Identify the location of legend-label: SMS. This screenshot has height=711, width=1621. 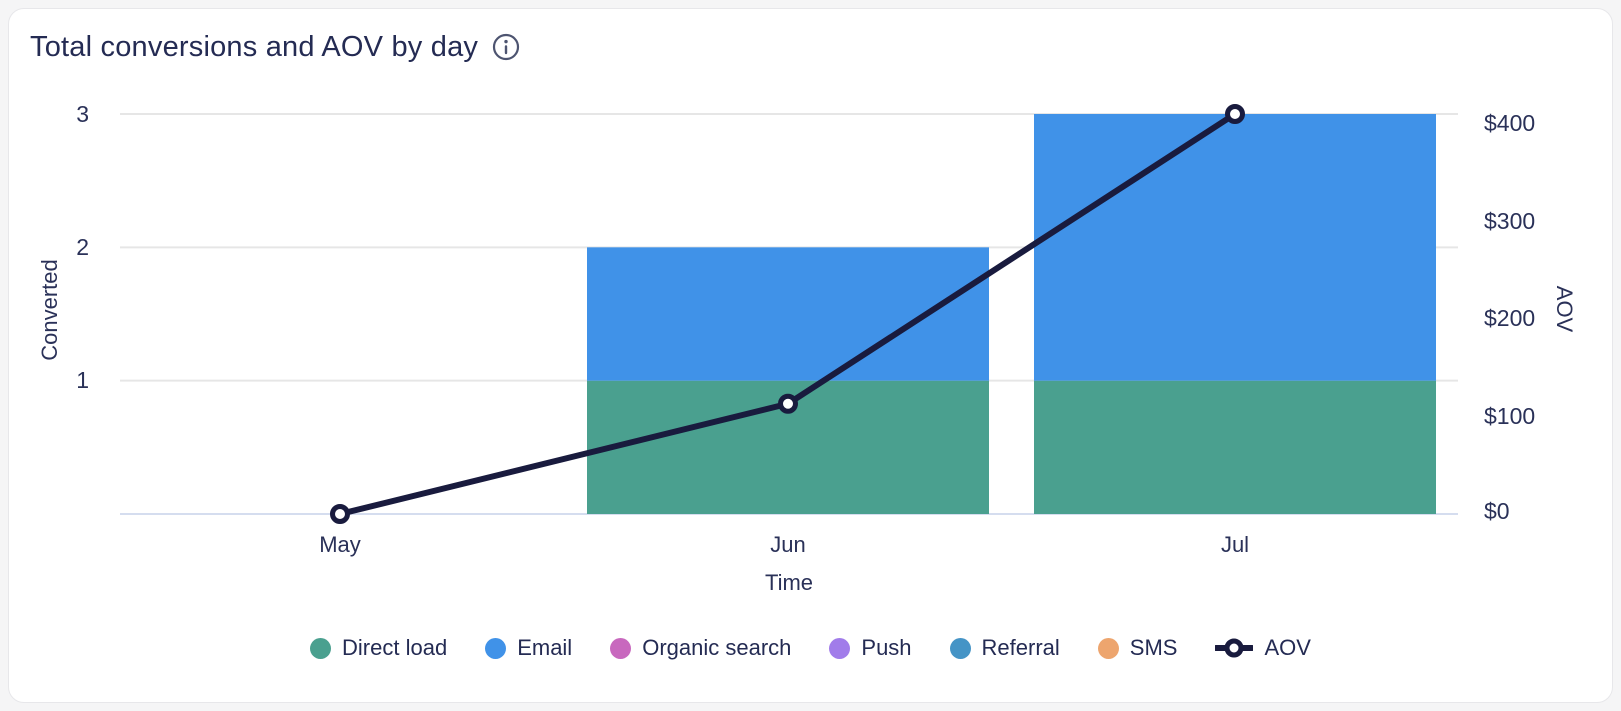
(1153, 647).